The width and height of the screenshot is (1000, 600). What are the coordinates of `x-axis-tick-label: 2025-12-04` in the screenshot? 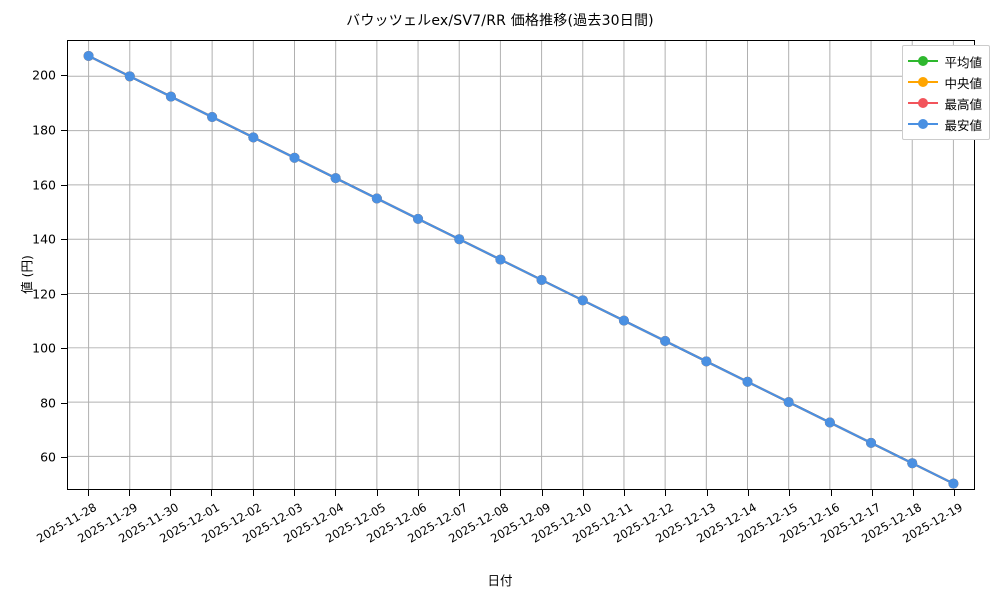 It's located at (314, 523).